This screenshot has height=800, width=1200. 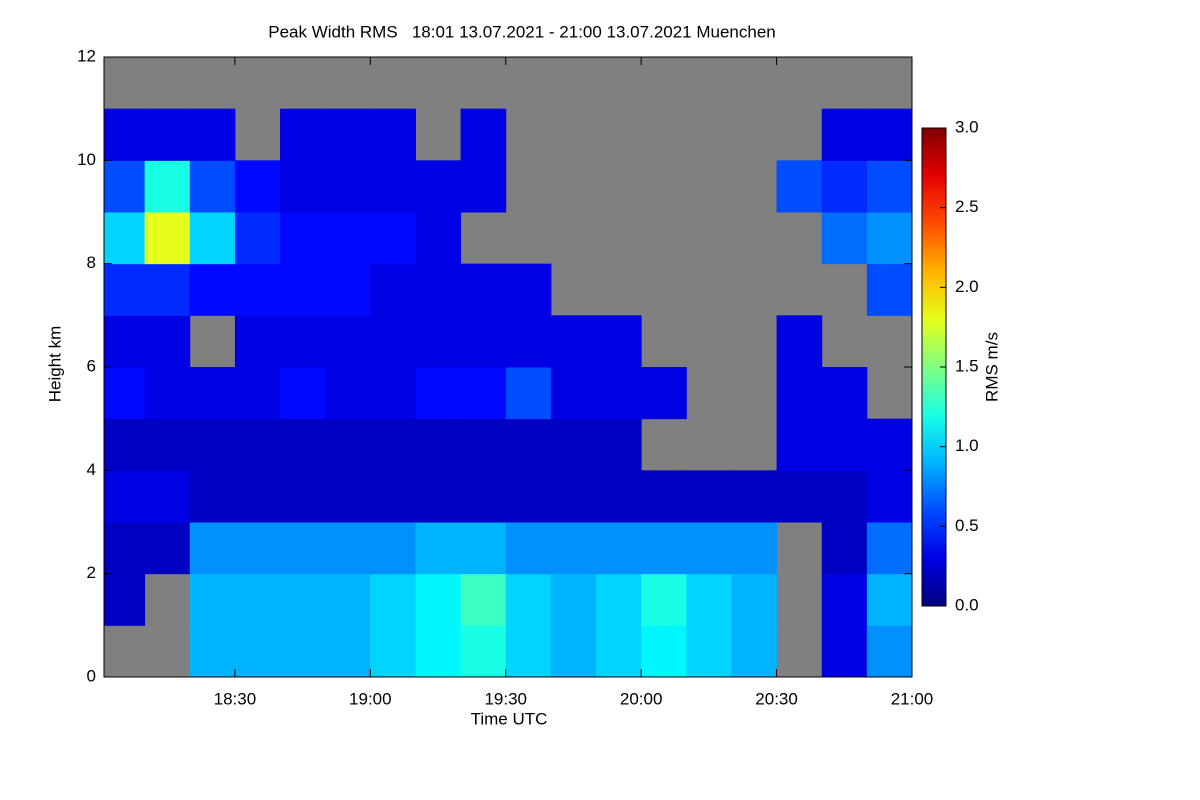 What do you see at coordinates (967, 604) in the screenshot?
I see `colorbar-tick-label: 0.0` at bounding box center [967, 604].